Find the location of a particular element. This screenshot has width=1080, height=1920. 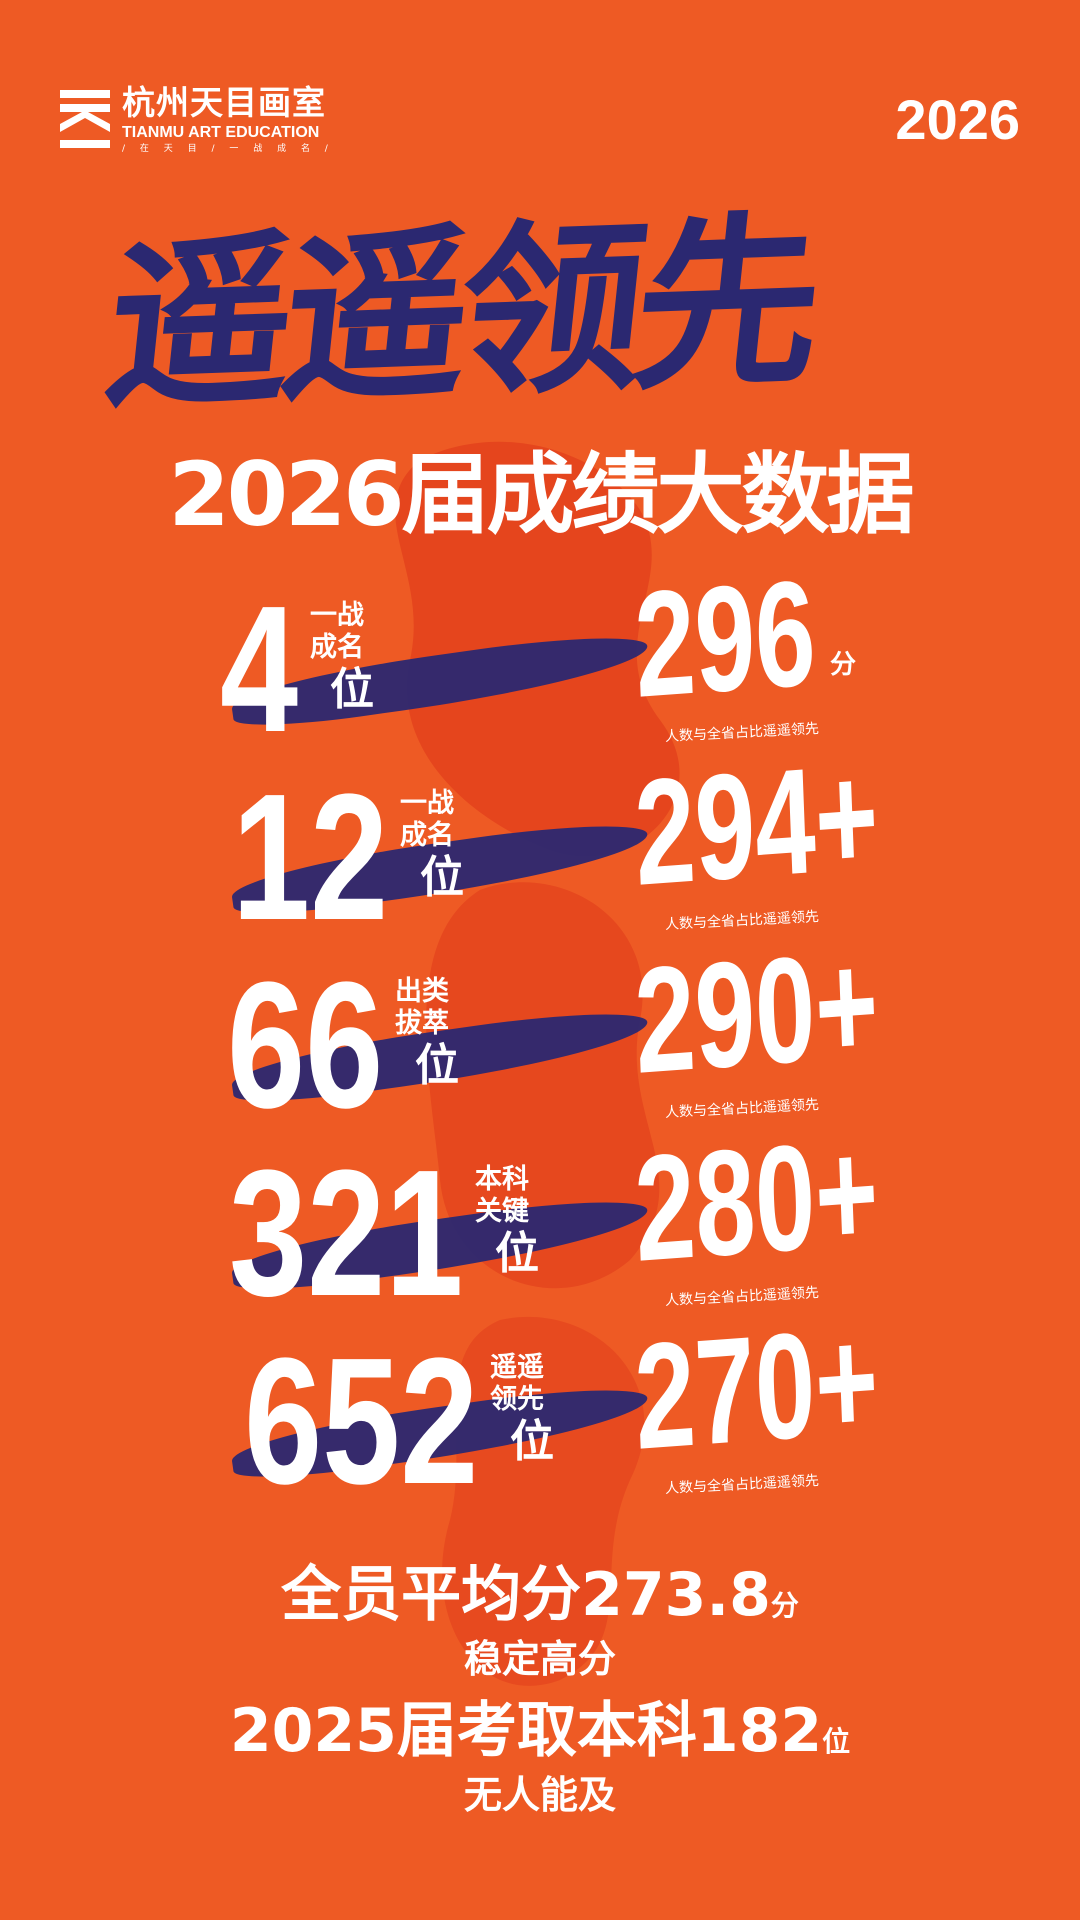

score-value: 296 is located at coordinates (725, 638).